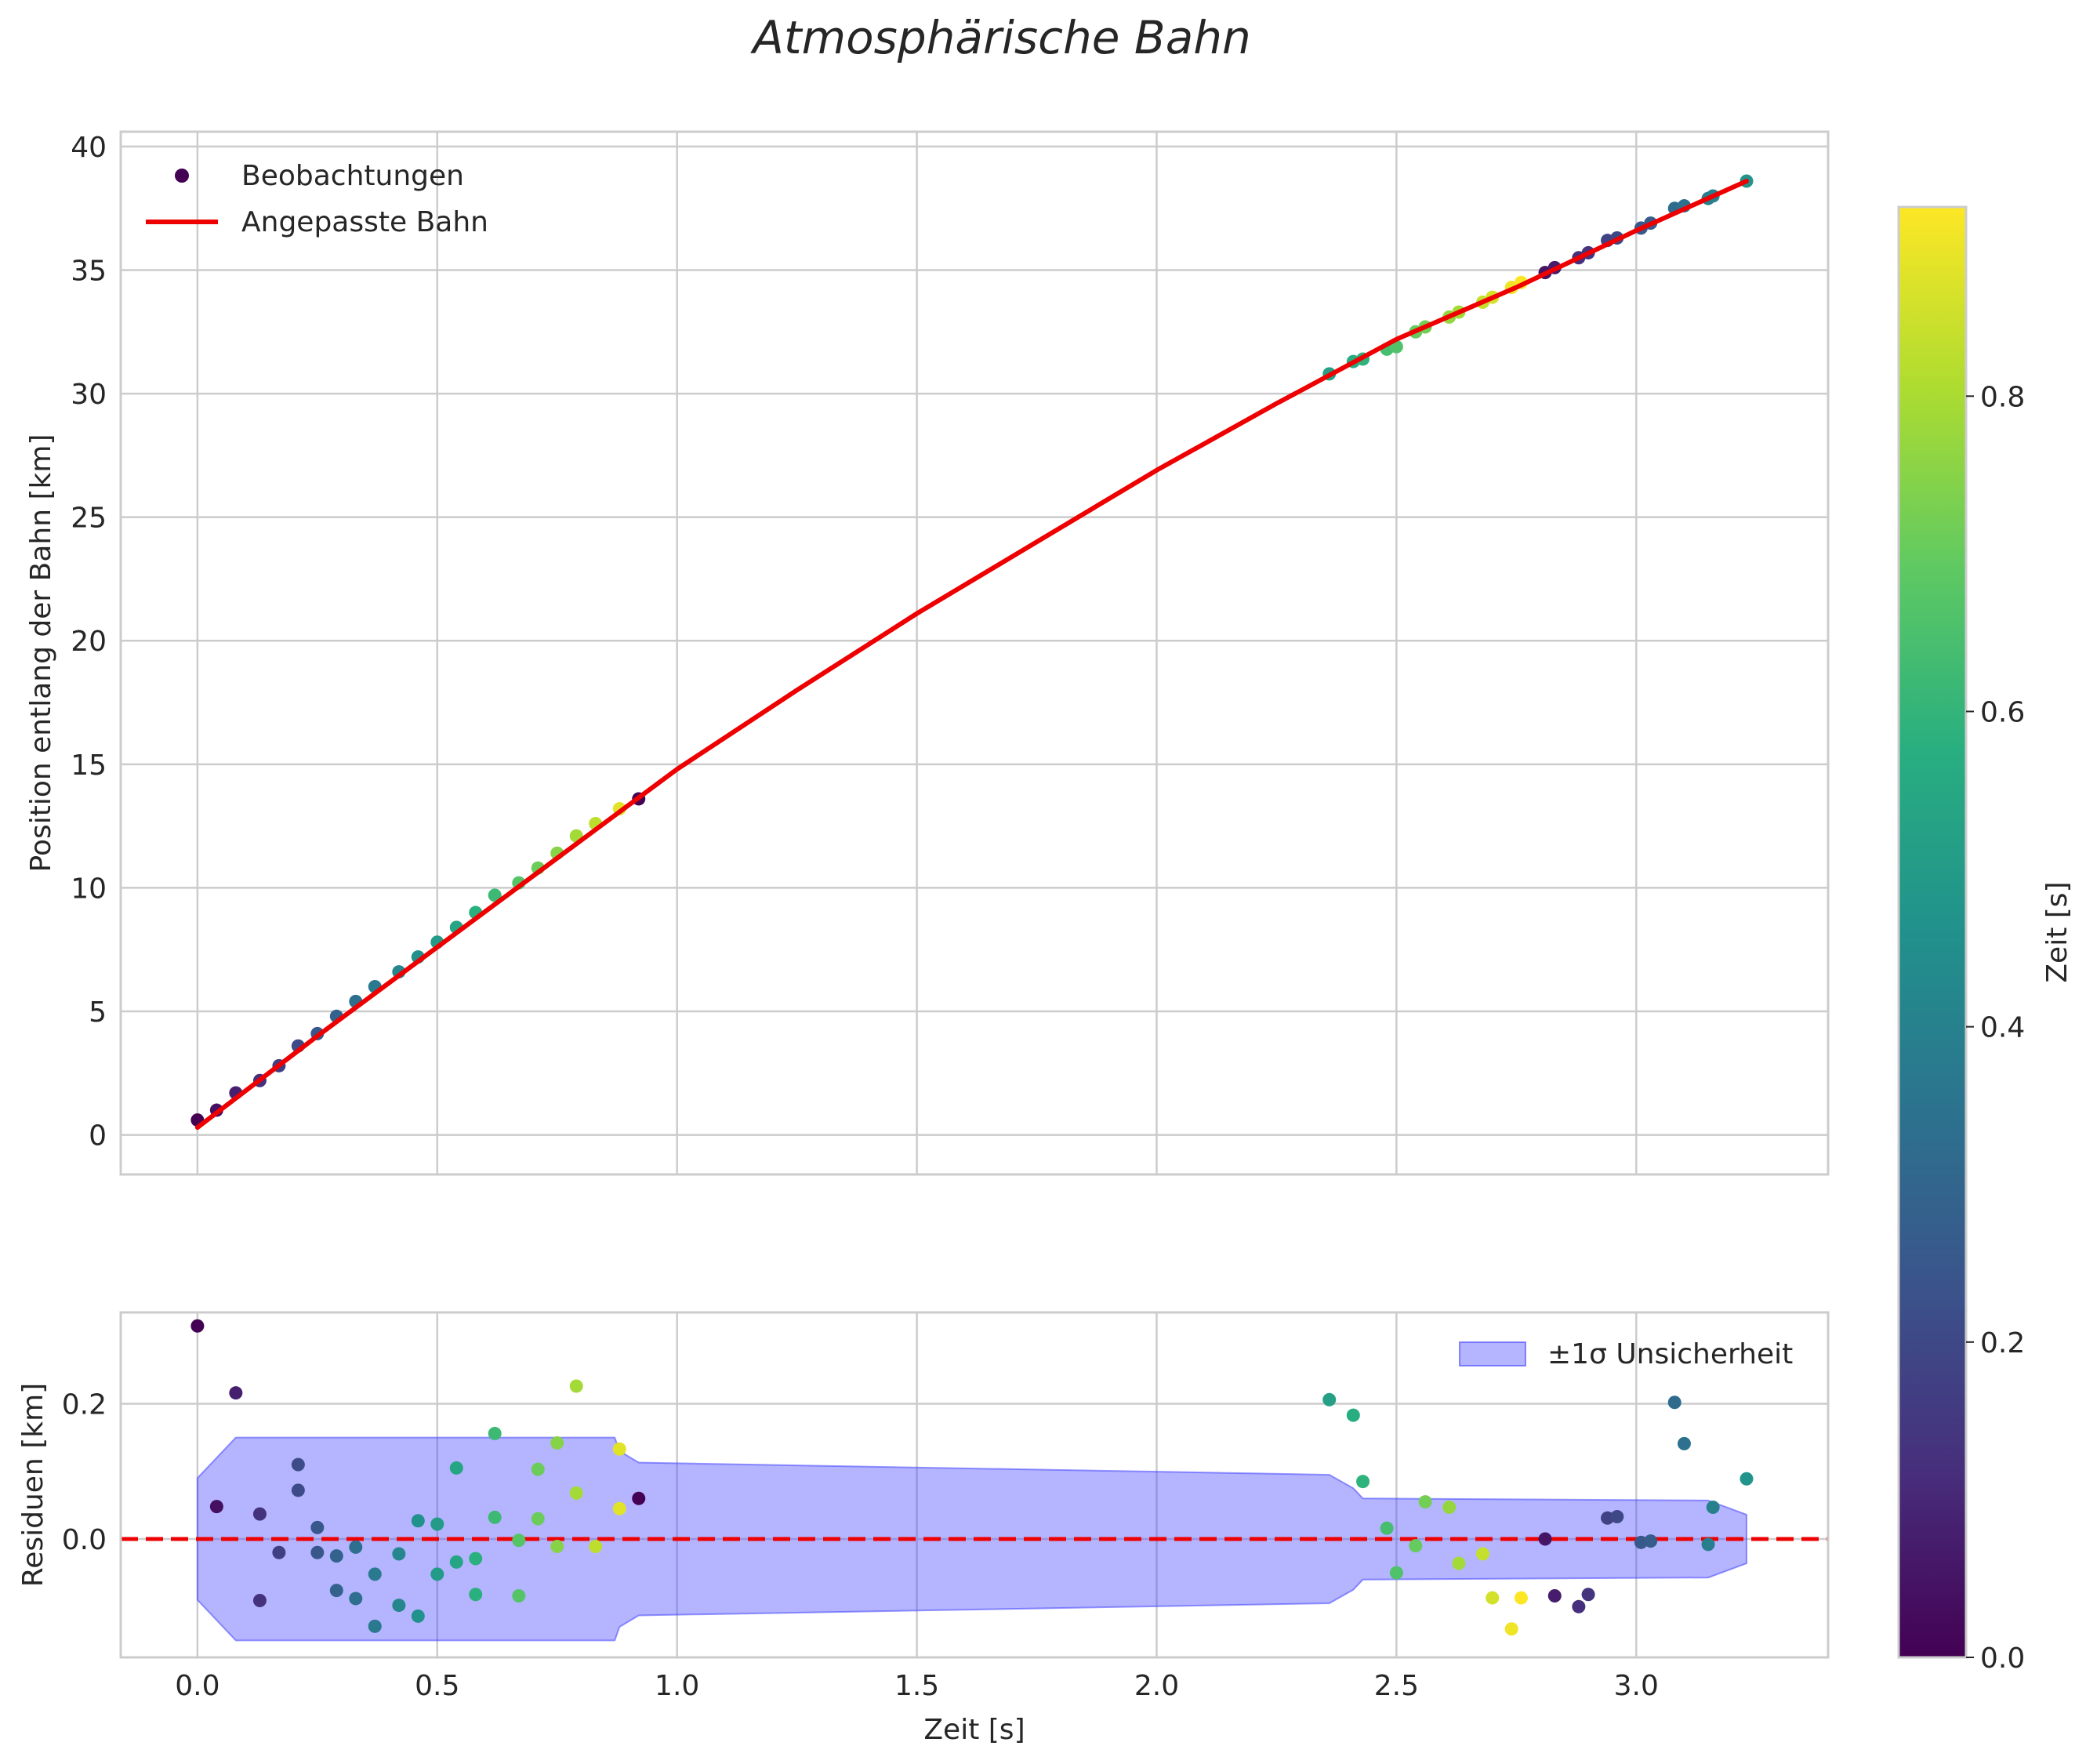 This screenshot has width=2086, height=1764. I want to click on top-y-tick-label: 5, so click(98, 1012).